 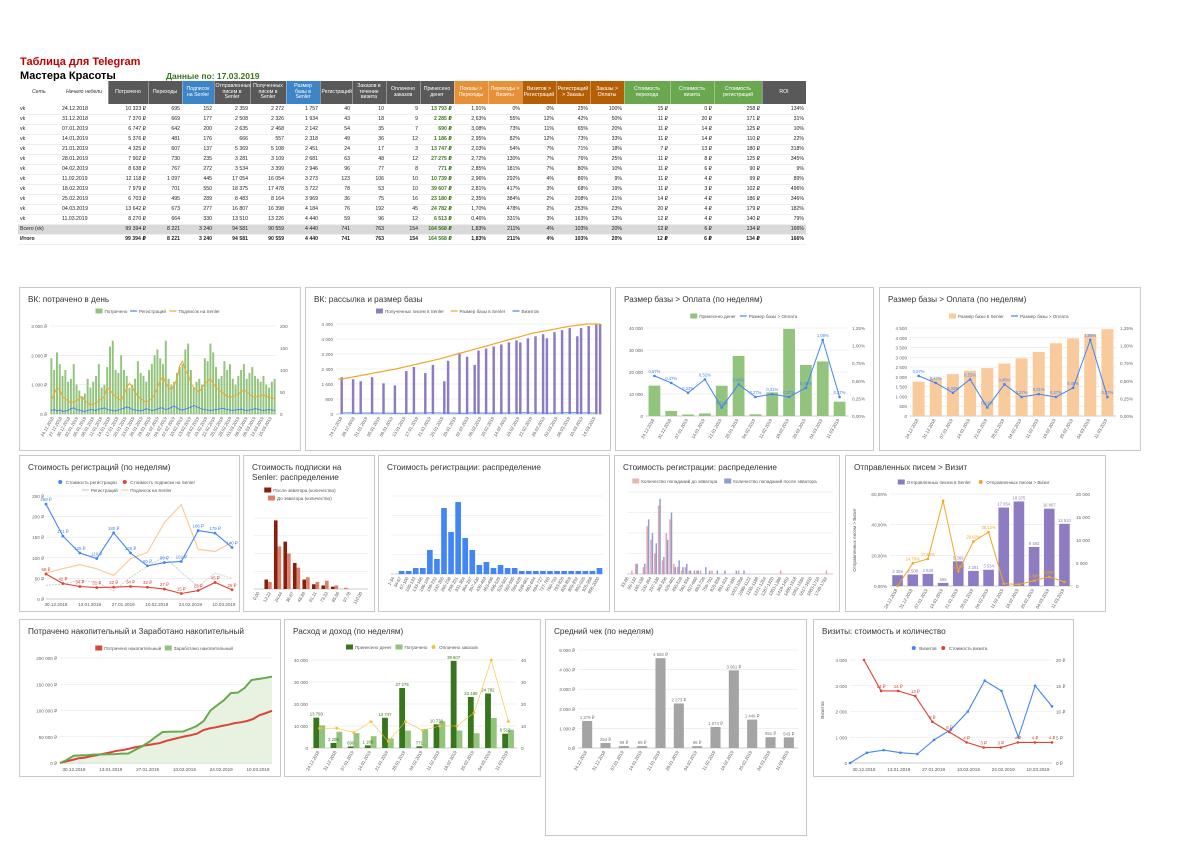 What do you see at coordinates (471, 109) in the screenshot?
I see `table-cell: 1,91%` at bounding box center [471, 109].